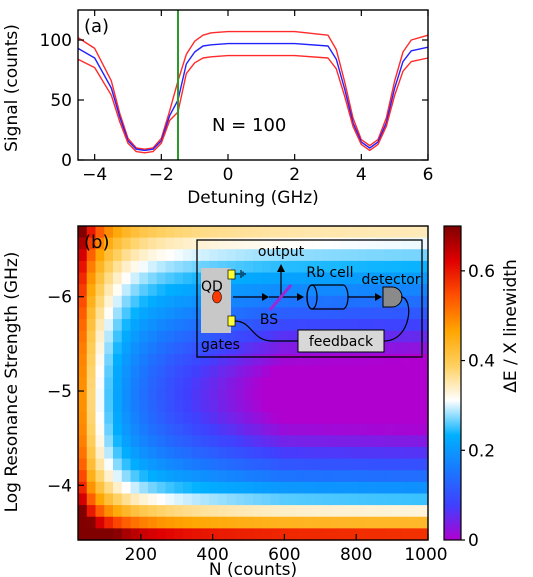 This screenshot has height=577, width=533. What do you see at coordinates (220, 345) in the screenshot?
I see `inset-gates-label: gates` at bounding box center [220, 345].